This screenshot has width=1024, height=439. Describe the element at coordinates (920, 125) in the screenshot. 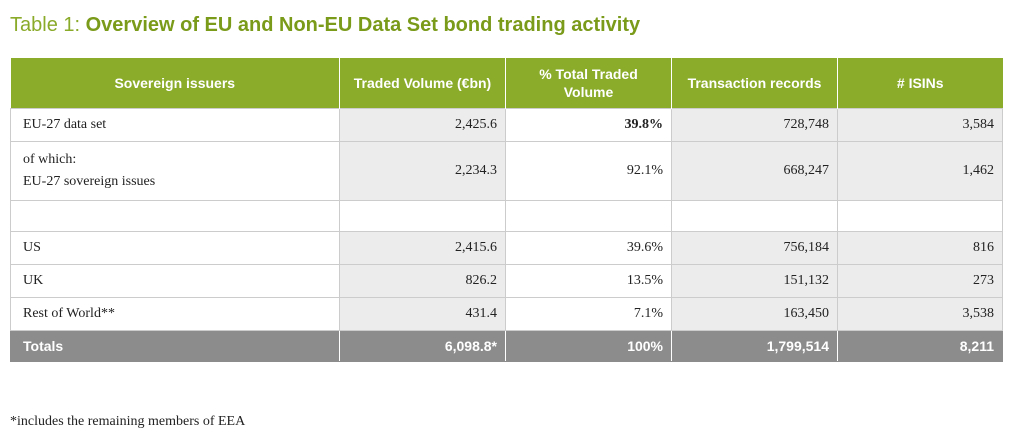

I see `cell-isins: 3,584` at that location.